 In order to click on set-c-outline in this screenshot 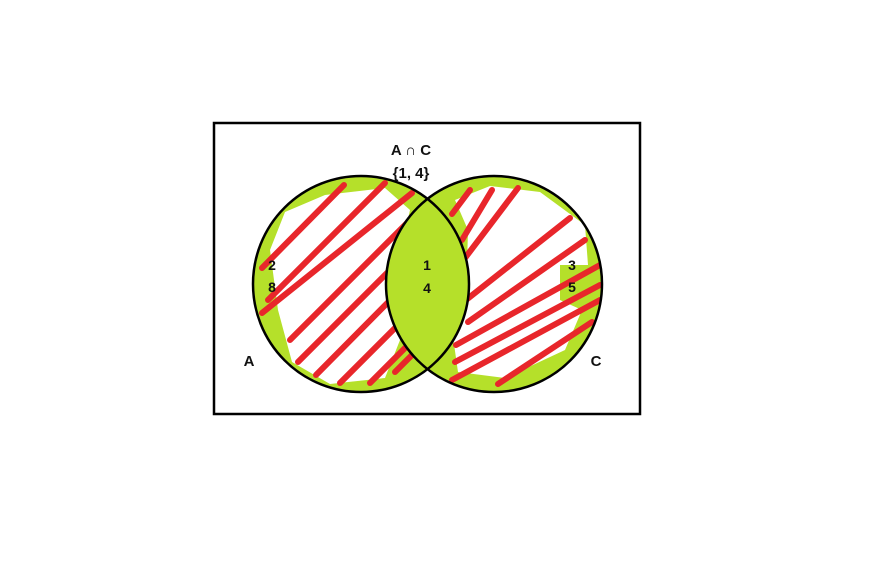, I will do `click(494, 284)`.